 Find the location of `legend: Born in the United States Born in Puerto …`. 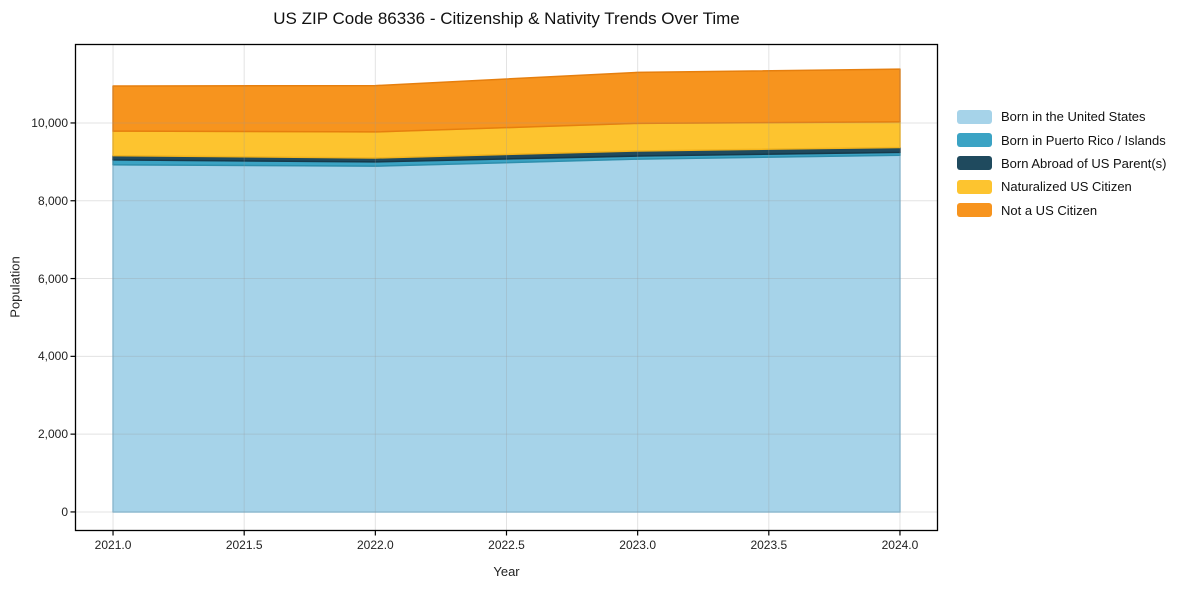

legend: Born in the United States Born in Puerto … is located at coordinates (1061, 163).